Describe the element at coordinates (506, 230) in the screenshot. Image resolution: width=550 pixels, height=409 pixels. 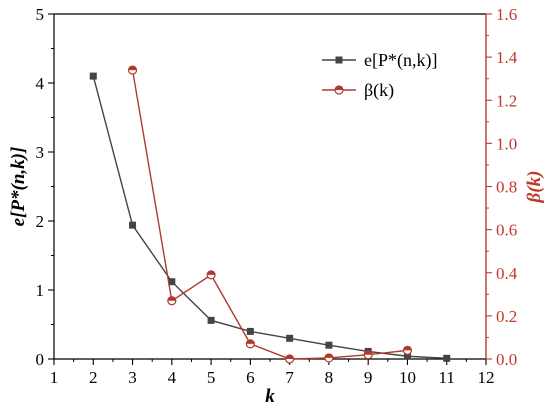
I see `y-right-tick-label: 0.6` at that location.